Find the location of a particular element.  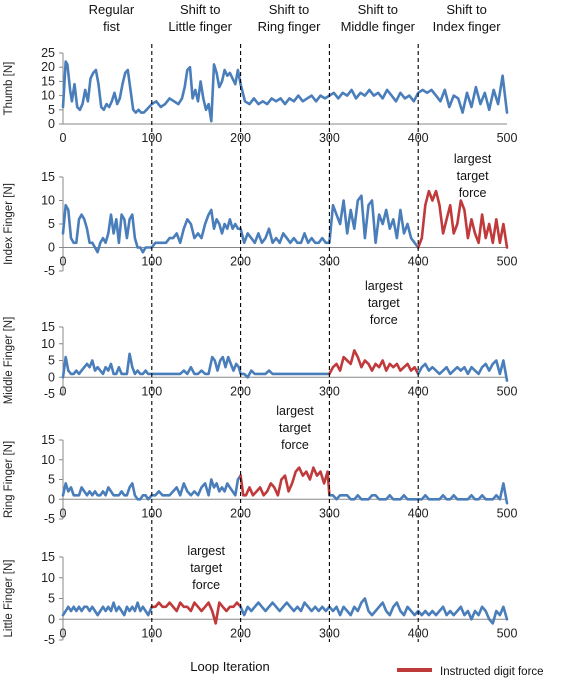

phase-header: Index finger is located at coordinates (467, 26).